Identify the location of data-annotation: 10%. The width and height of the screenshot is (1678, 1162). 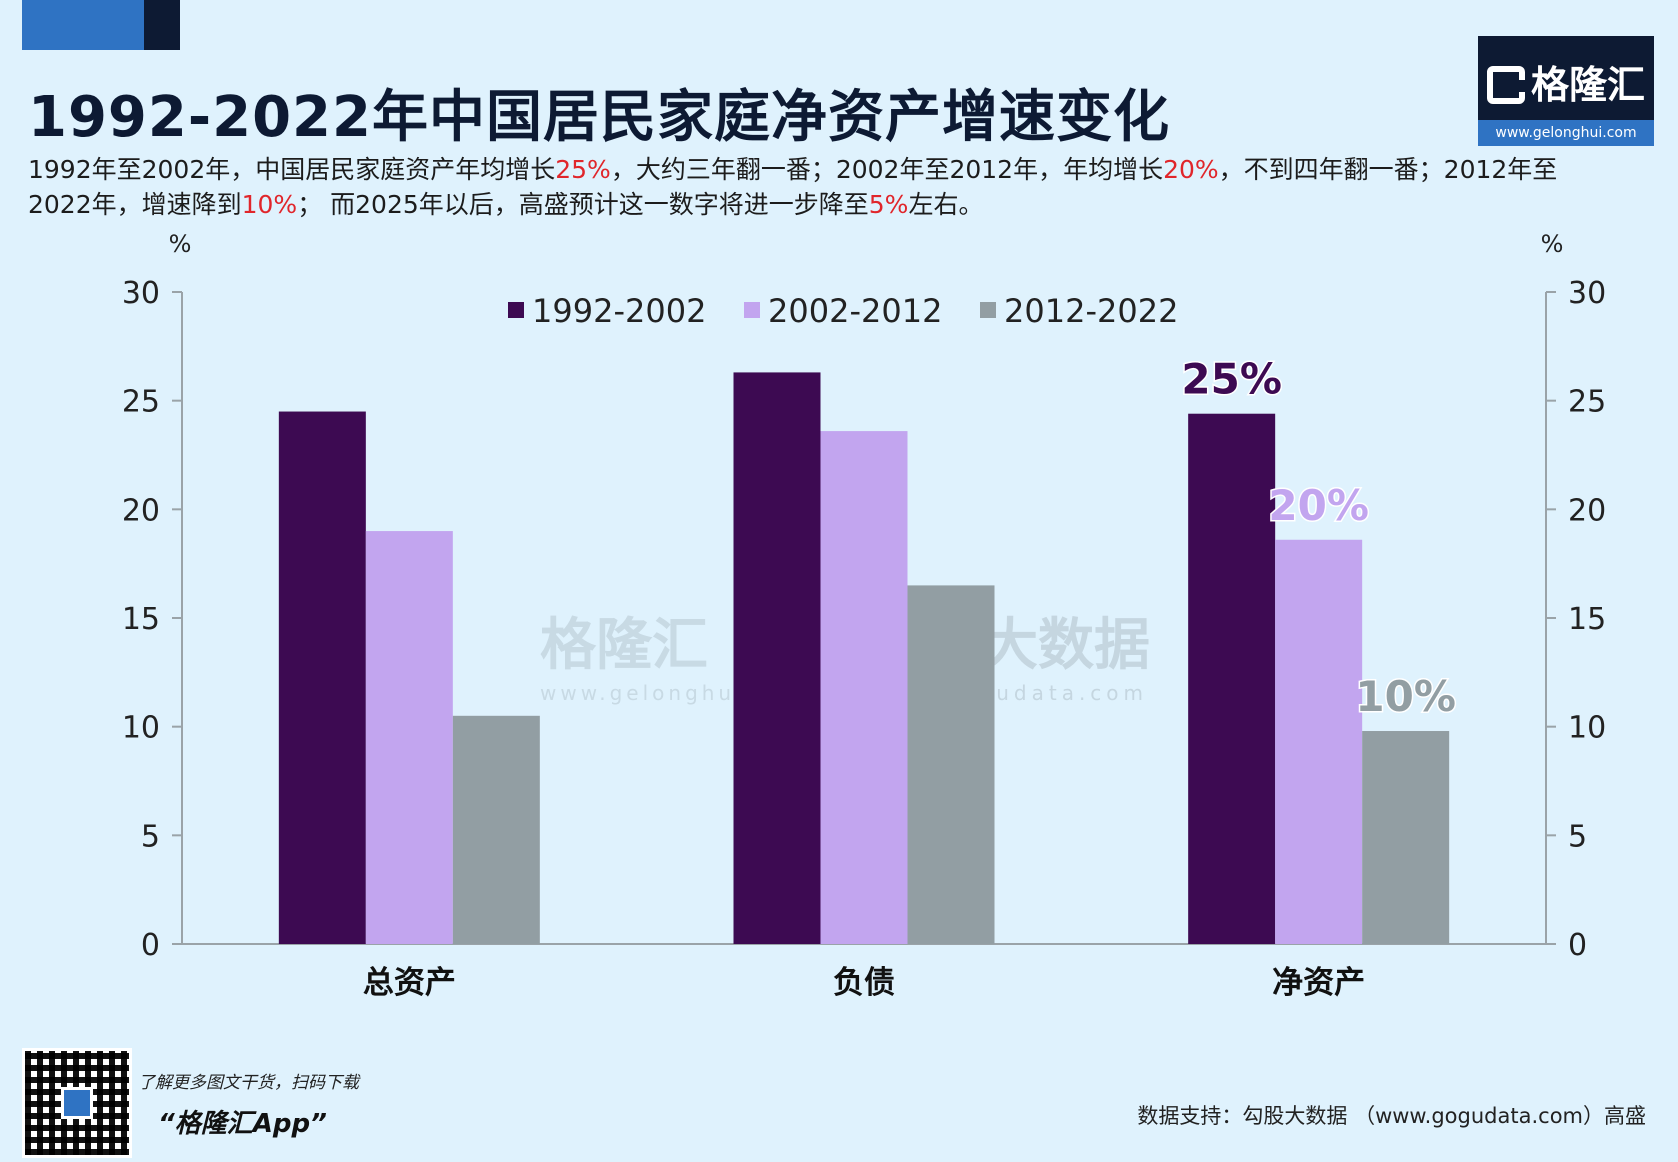
(1405, 696).